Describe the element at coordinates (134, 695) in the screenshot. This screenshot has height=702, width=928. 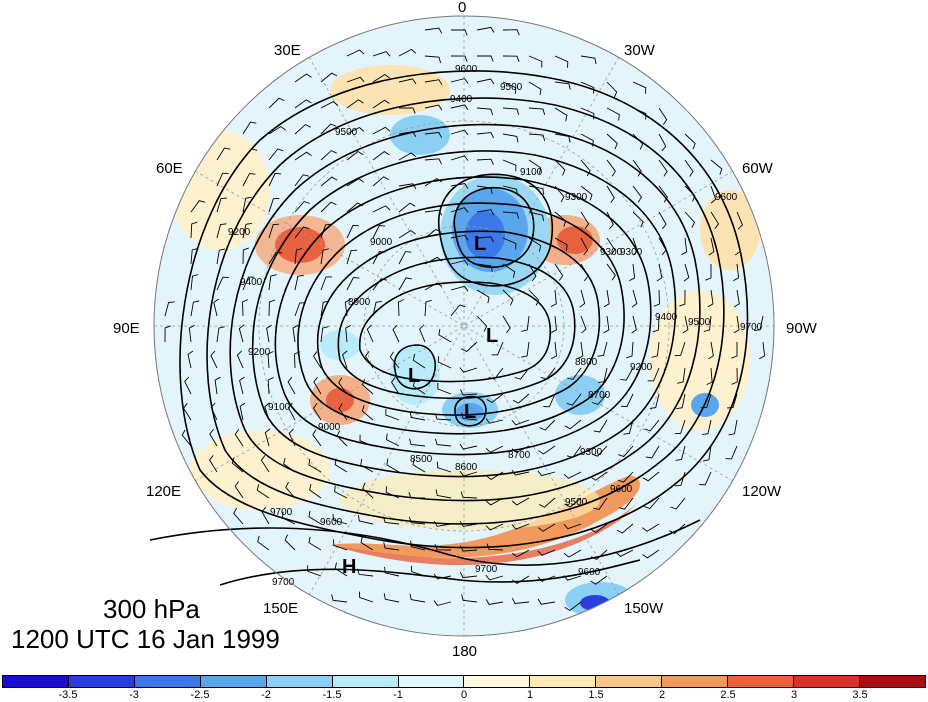
I see `colorbar-tick-label: -3` at that location.